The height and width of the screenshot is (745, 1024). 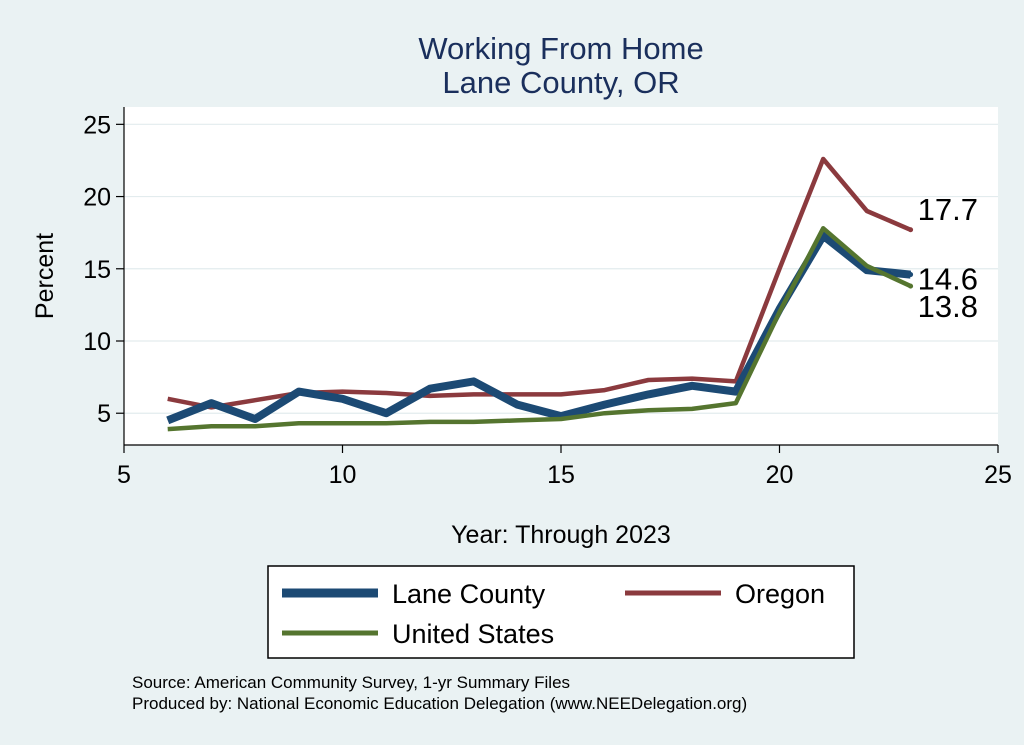 What do you see at coordinates (561, 475) in the screenshot?
I see `x-tick-label-15: 15` at bounding box center [561, 475].